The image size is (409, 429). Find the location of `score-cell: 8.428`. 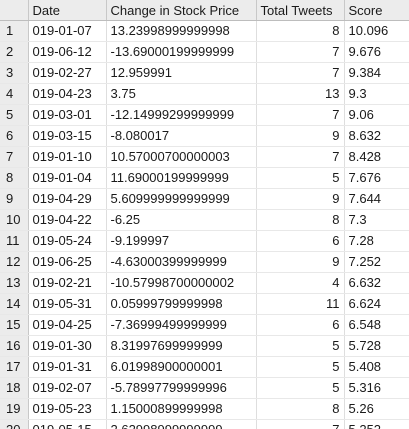

score-cell: 8.428 is located at coordinates (376, 157).